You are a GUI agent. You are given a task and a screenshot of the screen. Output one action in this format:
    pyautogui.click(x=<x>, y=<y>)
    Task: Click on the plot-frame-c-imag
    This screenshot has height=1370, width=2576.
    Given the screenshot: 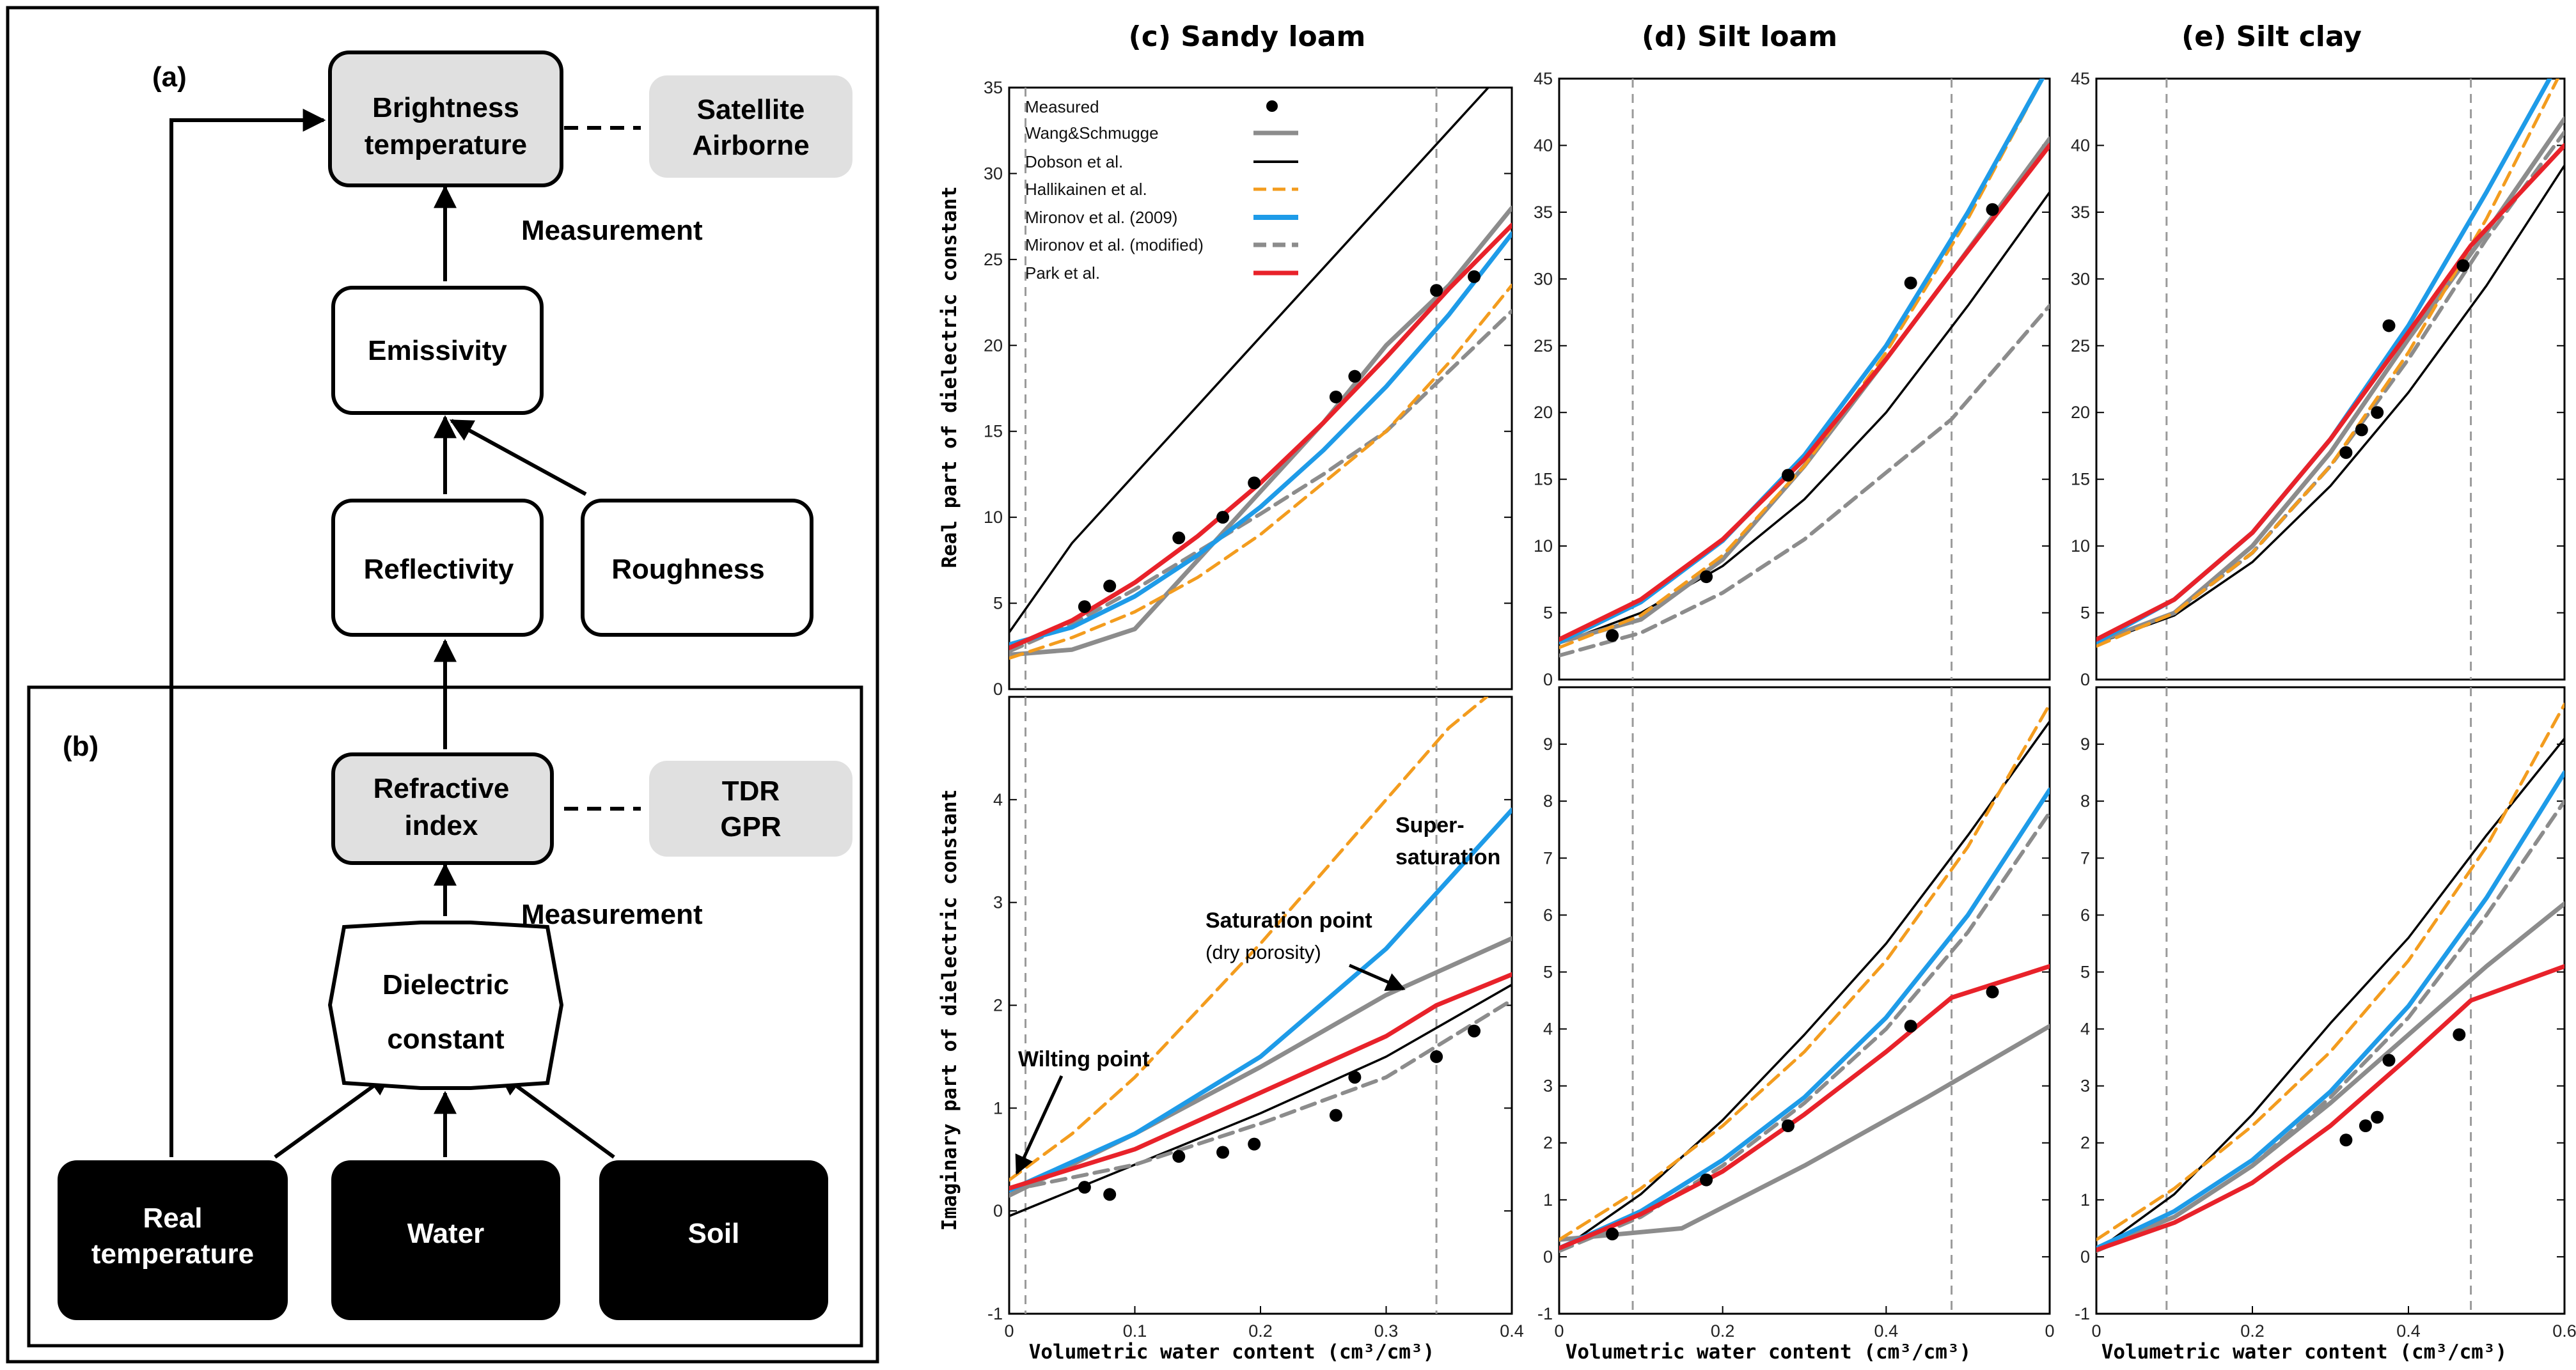 What is the action you would take?
    pyautogui.click(x=1260, y=1006)
    